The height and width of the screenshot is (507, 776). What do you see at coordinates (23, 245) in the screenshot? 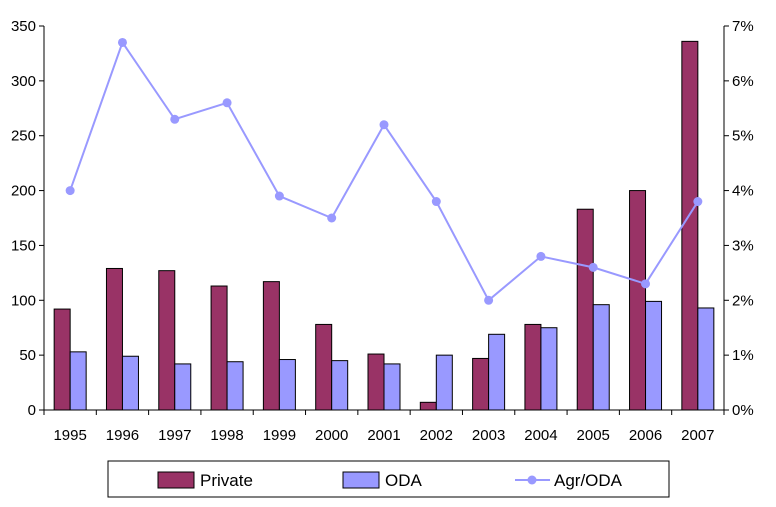
I see `left-tick-label: 150` at bounding box center [23, 245].